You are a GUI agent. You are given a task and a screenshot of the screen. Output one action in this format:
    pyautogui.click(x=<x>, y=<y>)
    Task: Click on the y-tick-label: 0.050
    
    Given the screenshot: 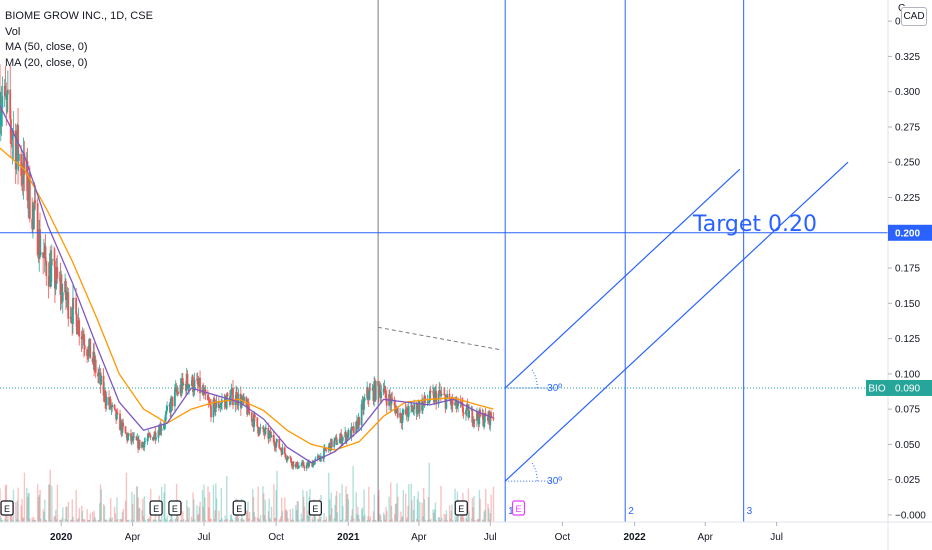 What is the action you would take?
    pyautogui.click(x=907, y=445)
    